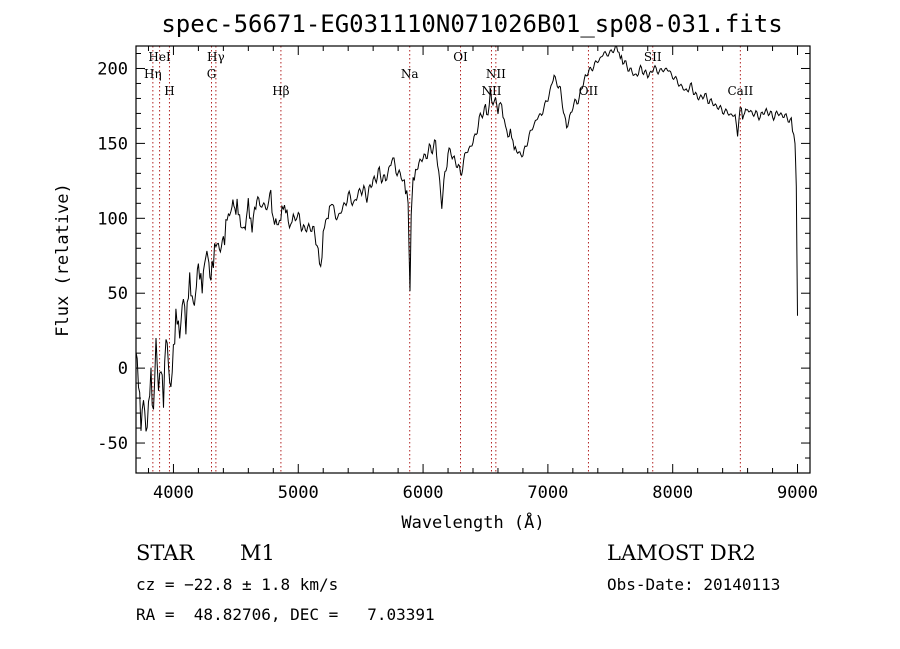 This screenshot has height=649, width=900. What do you see at coordinates (123, 369) in the screenshot?
I see `y-tick-label: 0` at bounding box center [123, 369].